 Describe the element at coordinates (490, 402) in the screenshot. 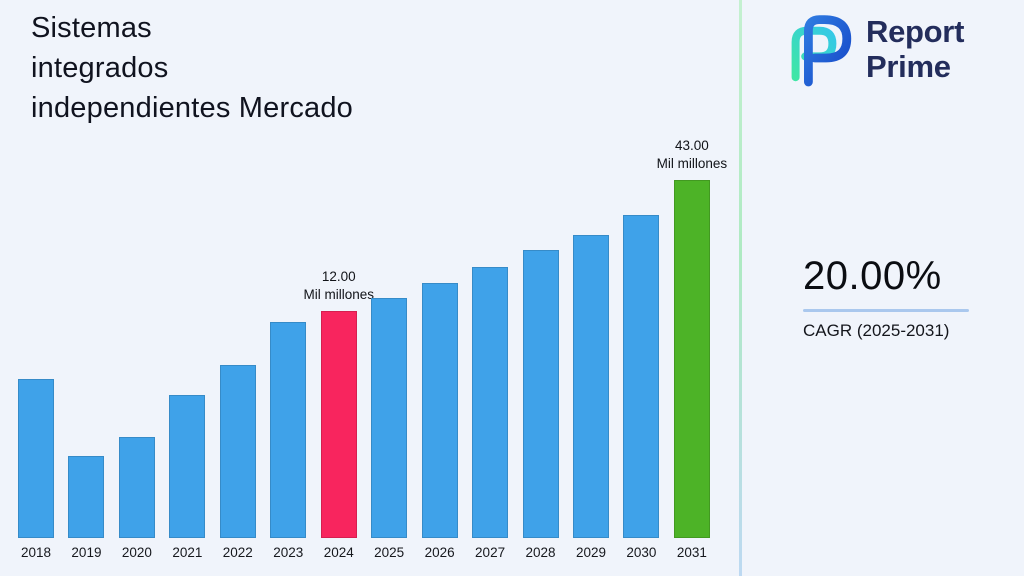

I see `bar-2027` at that location.